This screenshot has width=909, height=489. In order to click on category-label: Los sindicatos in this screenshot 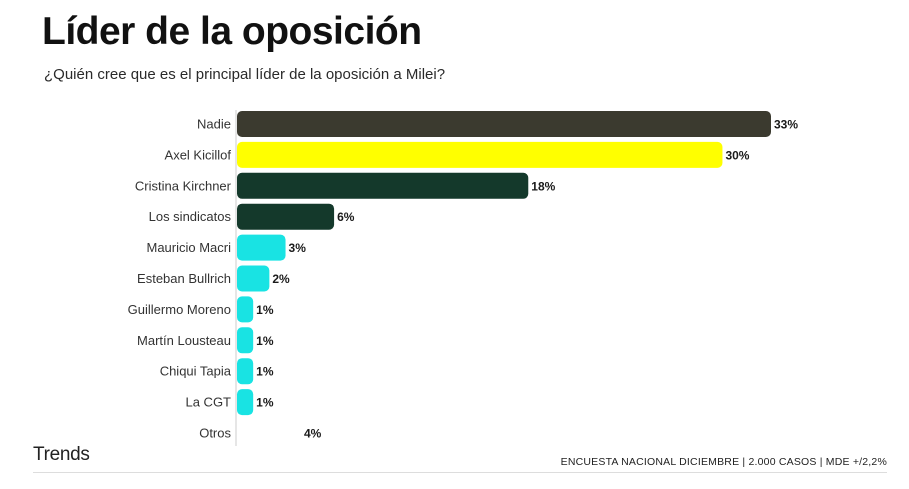, I will do `click(190, 216)`.